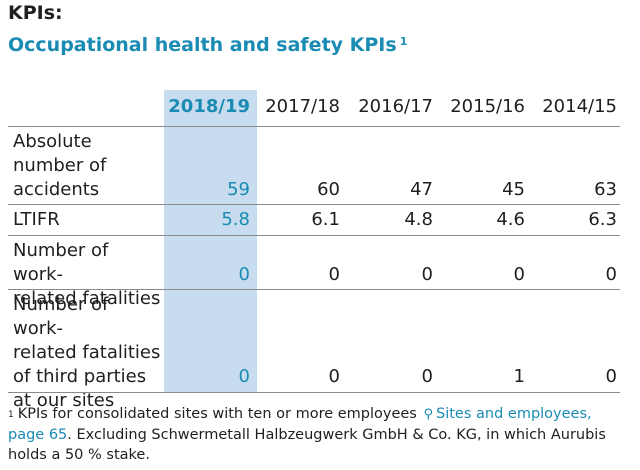 Image resolution: width=640 pixels, height=470 pixels. Describe the element at coordinates (209, 106) in the screenshot. I see `column-header-2018-19: 2018/19` at that location.